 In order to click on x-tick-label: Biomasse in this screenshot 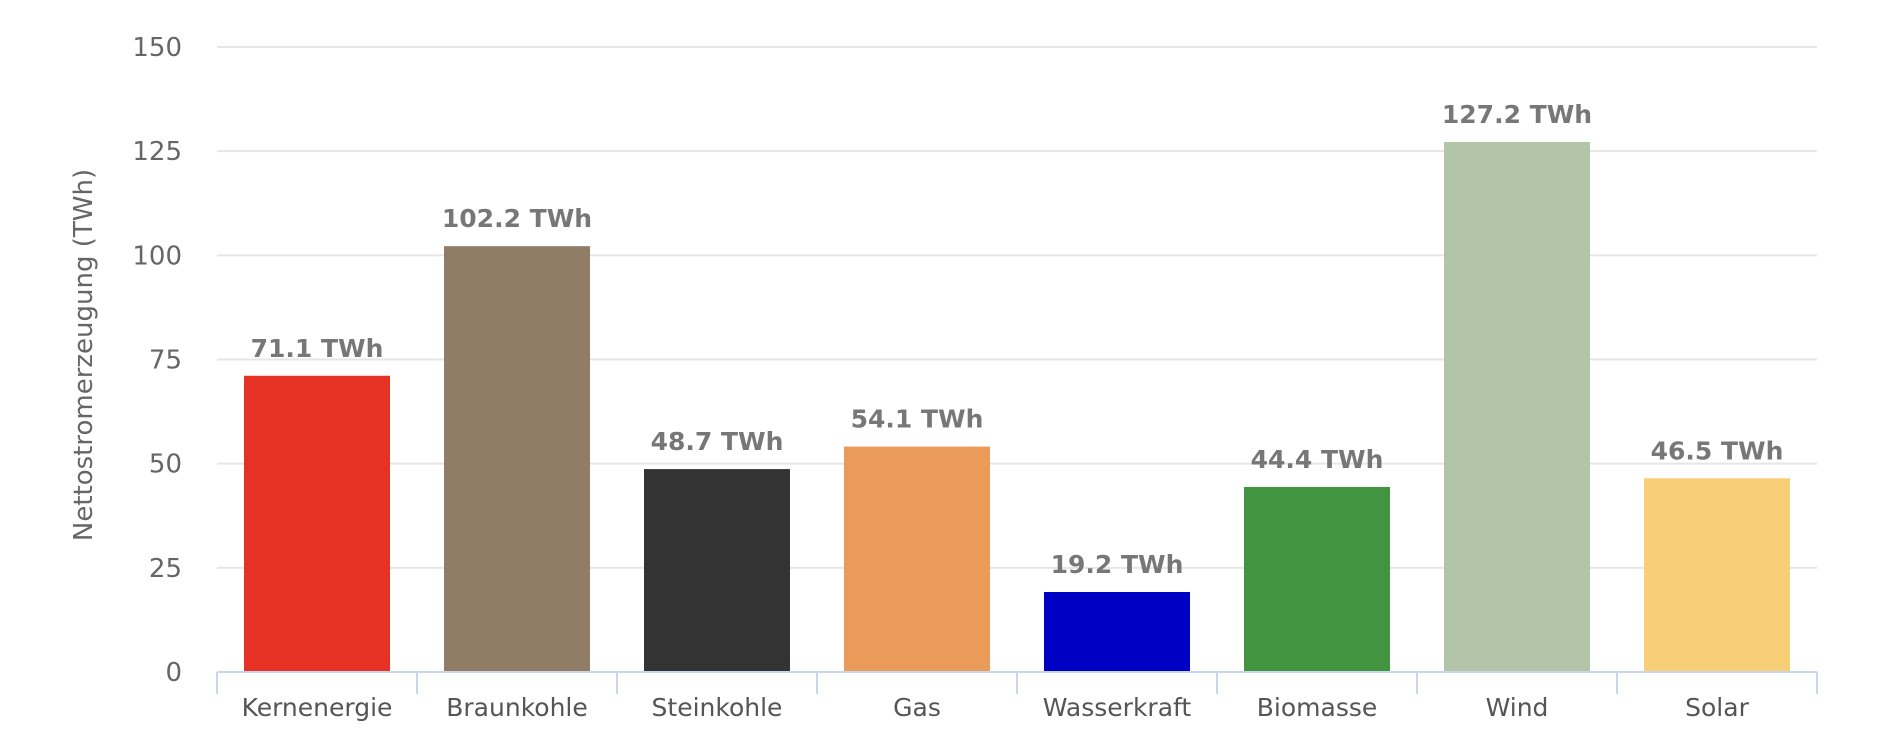, I will do `click(1317, 707)`.